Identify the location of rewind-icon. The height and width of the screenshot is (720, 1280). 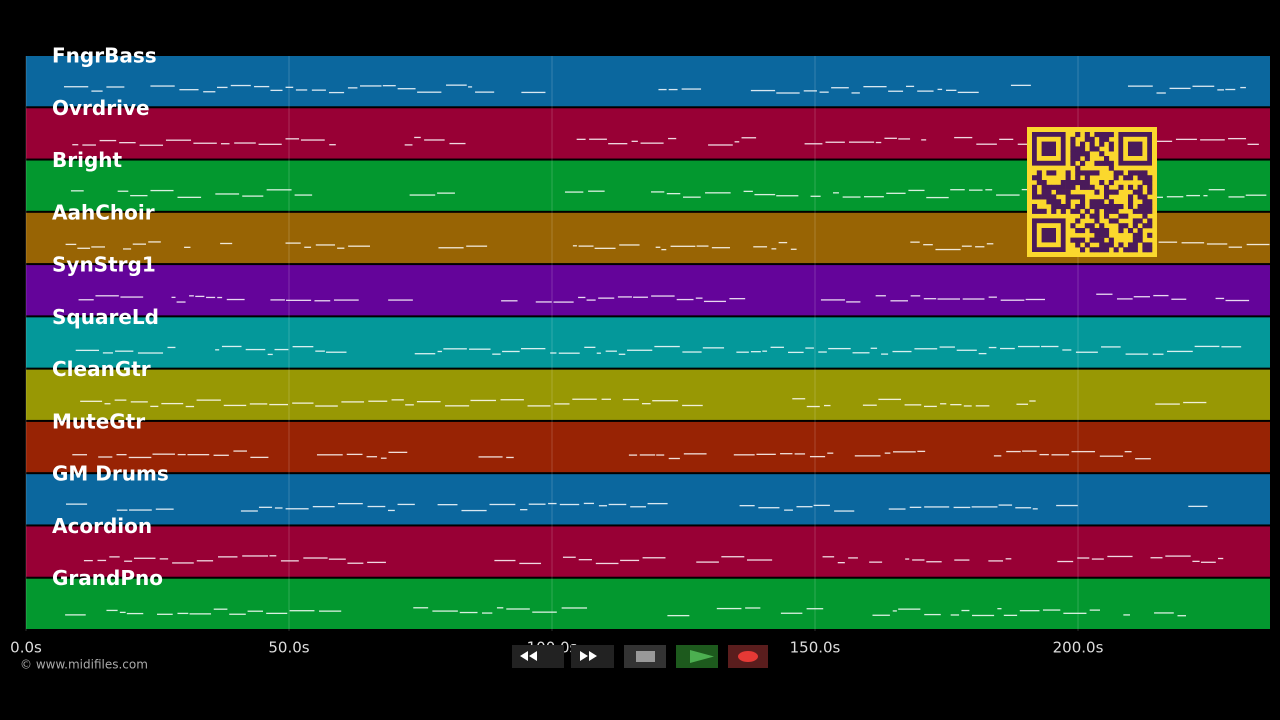
(528, 656).